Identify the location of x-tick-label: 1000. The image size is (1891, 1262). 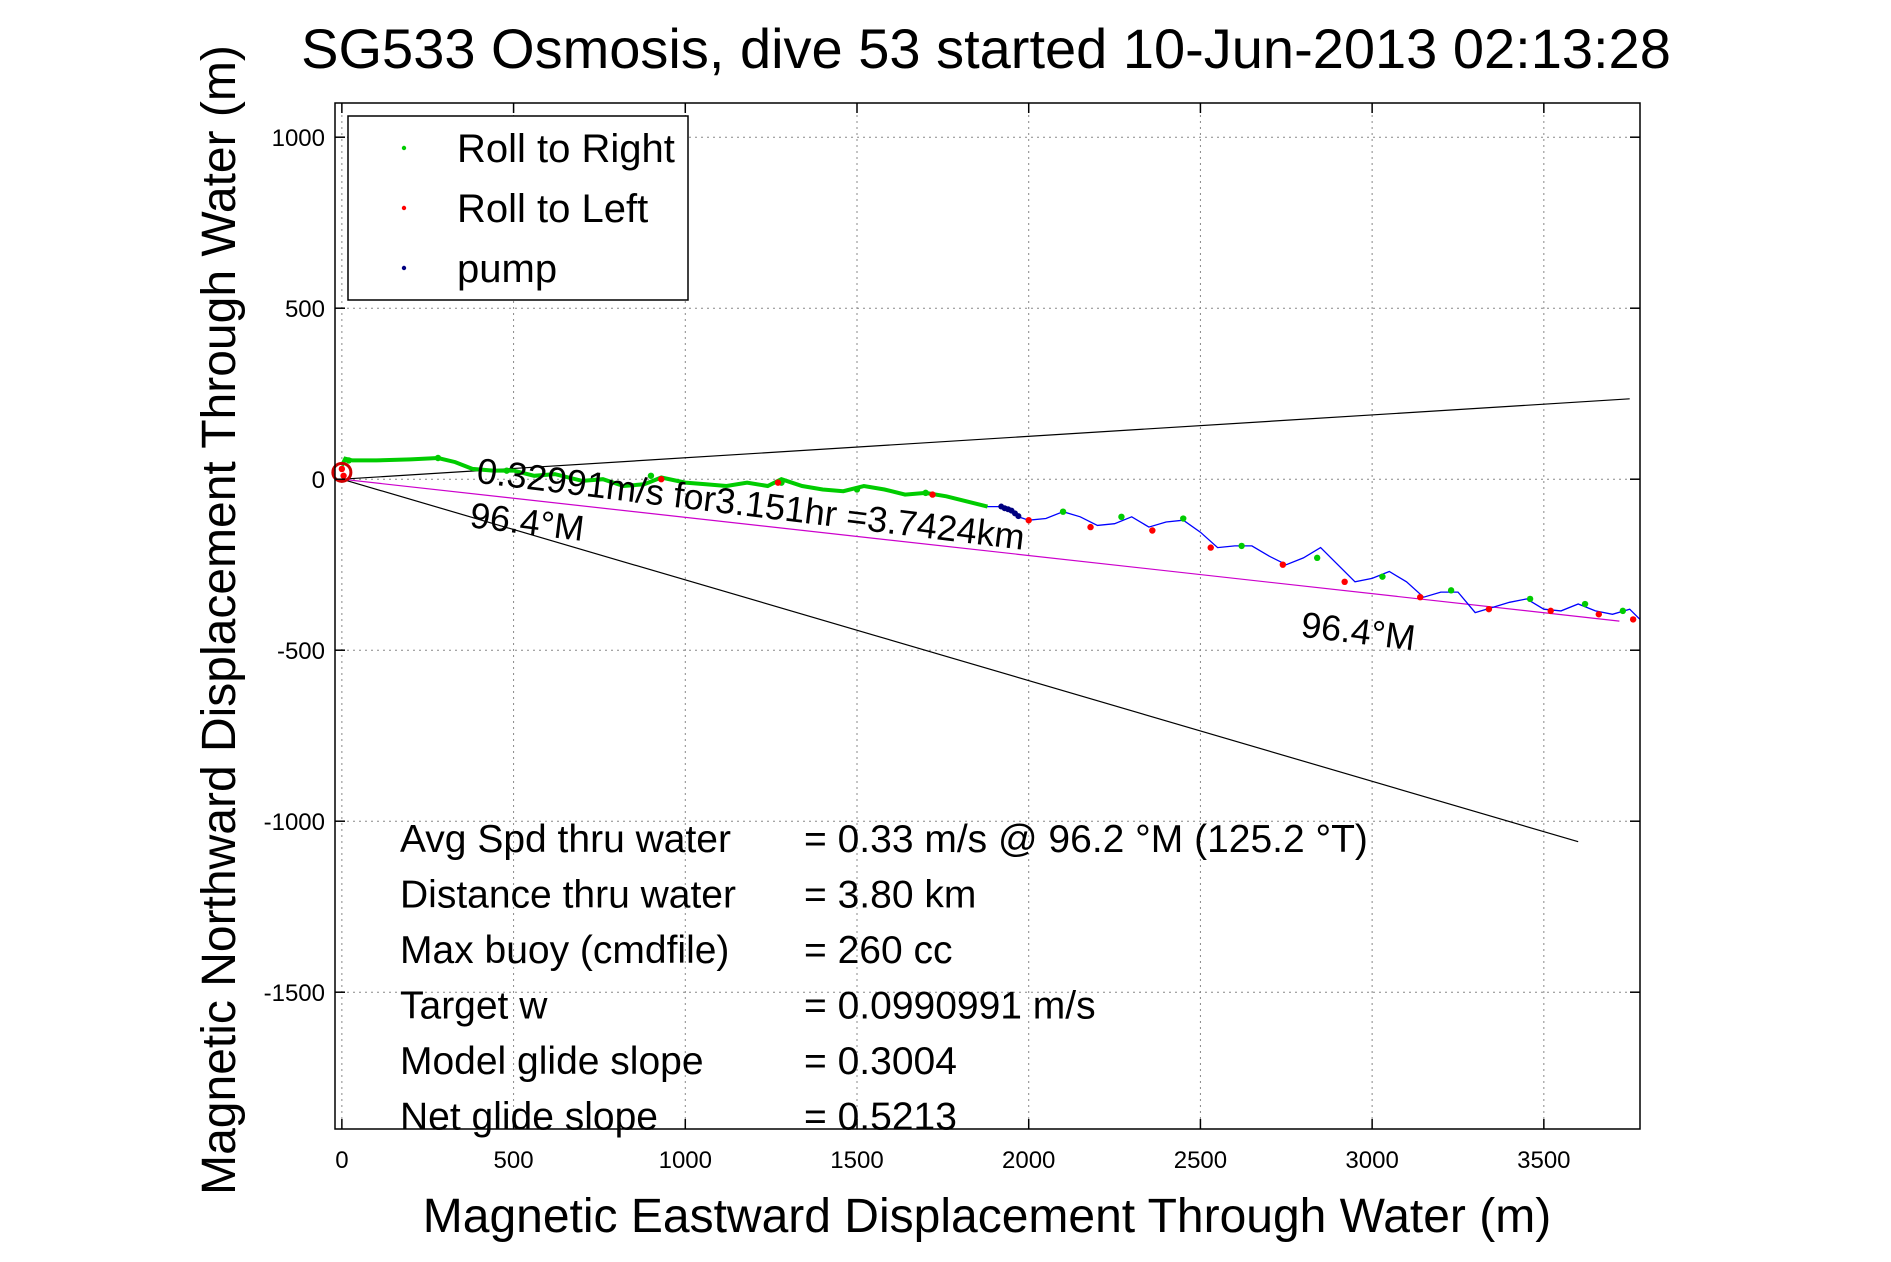
(685, 1160).